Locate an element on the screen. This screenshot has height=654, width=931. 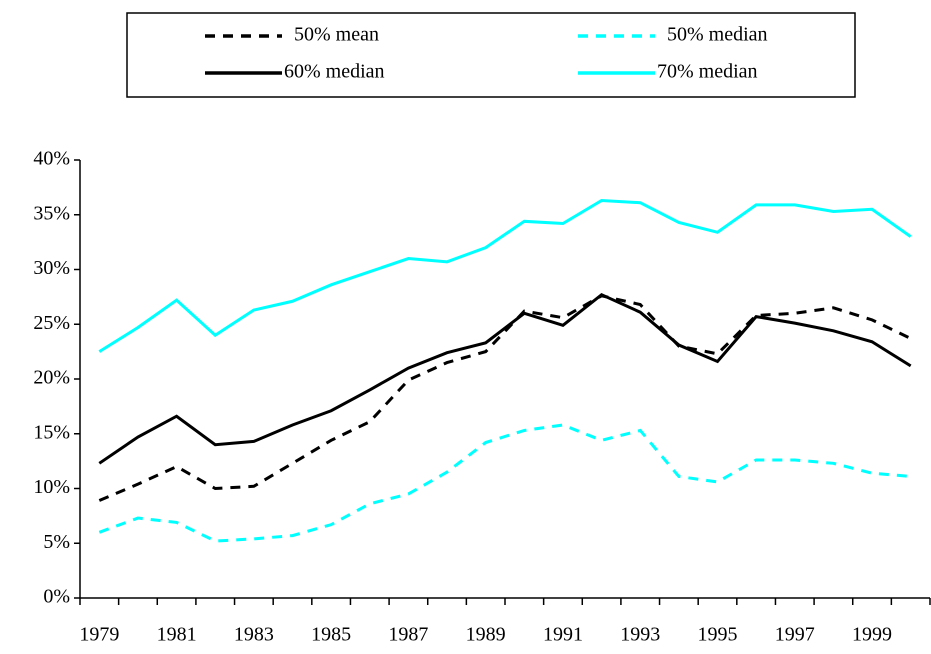
x-tick-label: 1979 is located at coordinates (99, 635).